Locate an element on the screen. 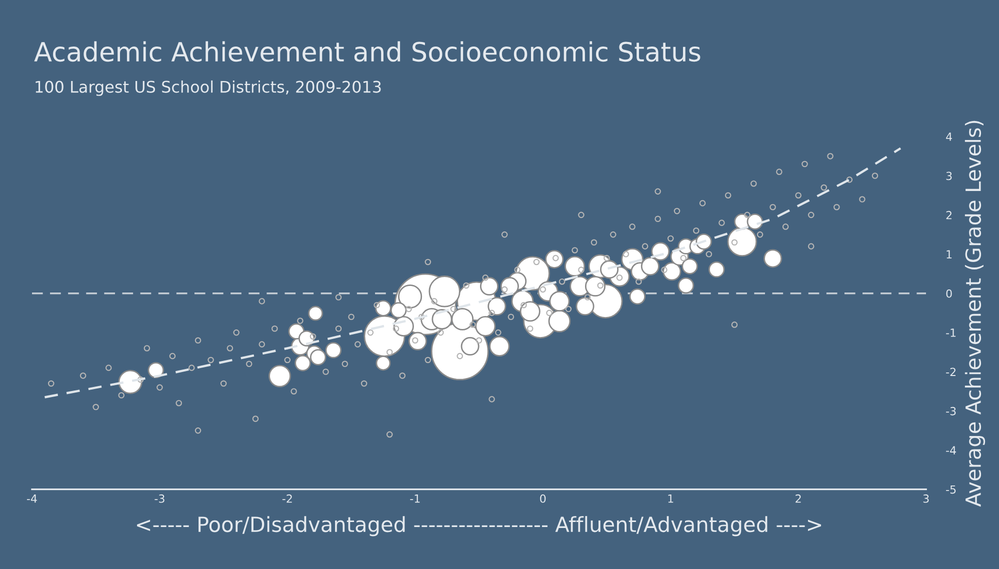  y-tick-label: -4 is located at coordinates (951, 450).